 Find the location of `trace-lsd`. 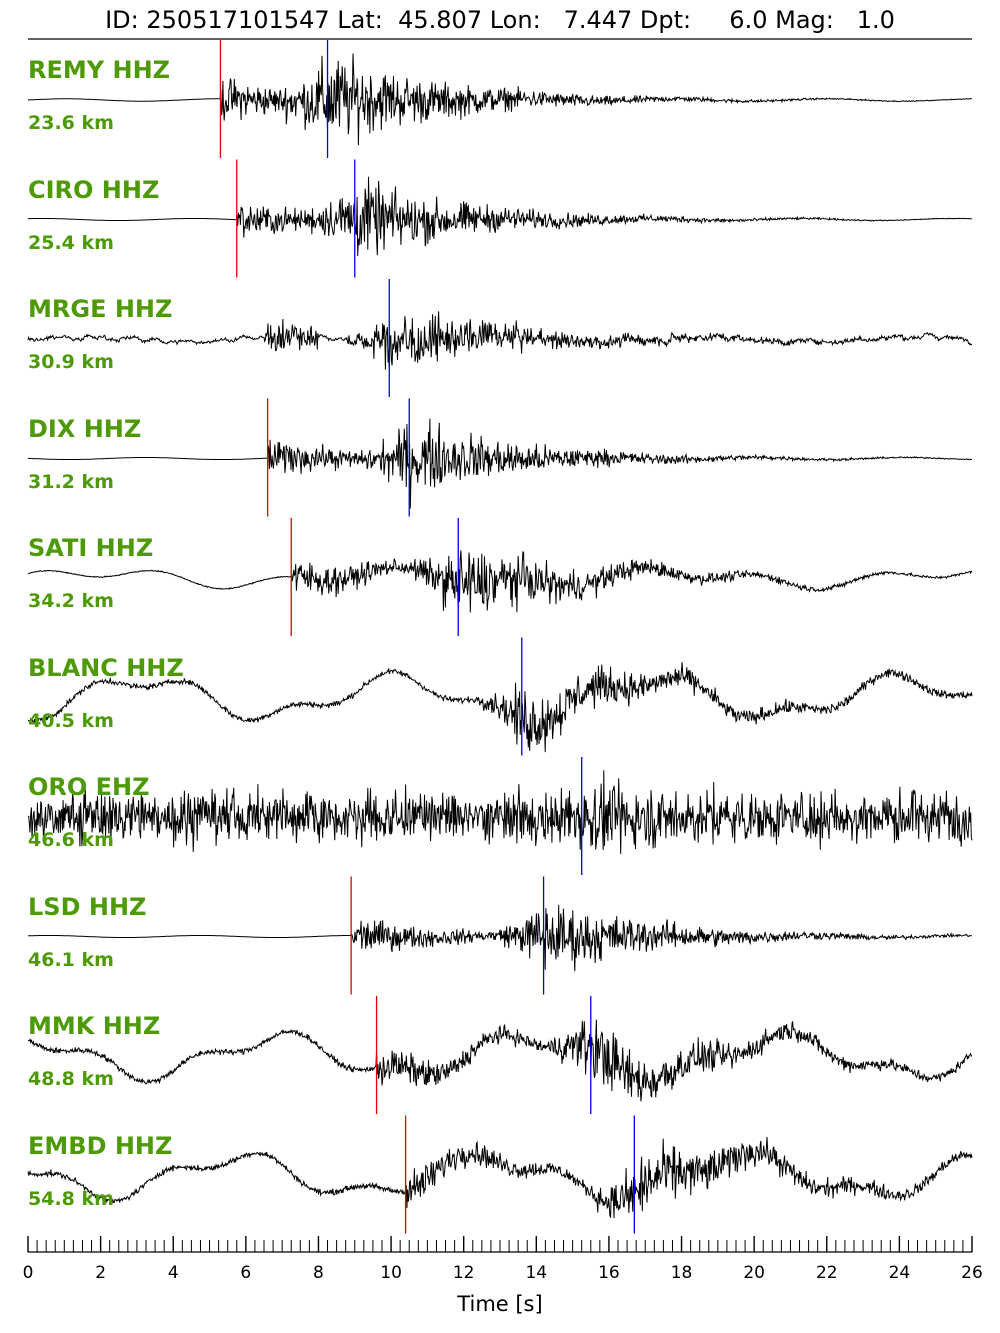

trace-lsd is located at coordinates (500, 938).